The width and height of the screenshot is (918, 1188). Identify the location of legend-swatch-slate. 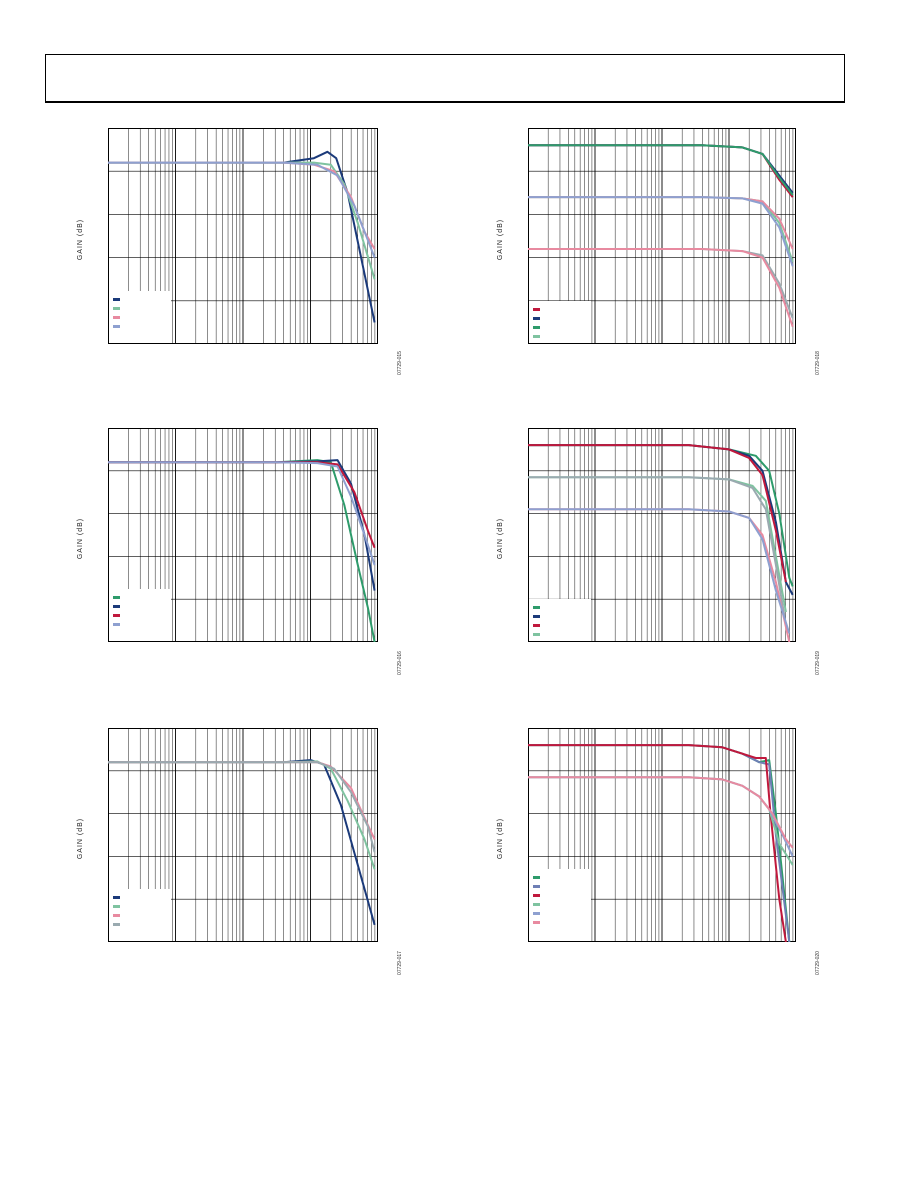
(536, 886).